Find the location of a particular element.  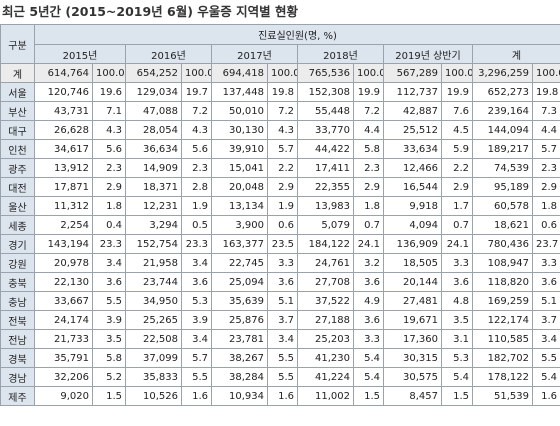

table-cell: 143,194 is located at coordinates (63, 244).